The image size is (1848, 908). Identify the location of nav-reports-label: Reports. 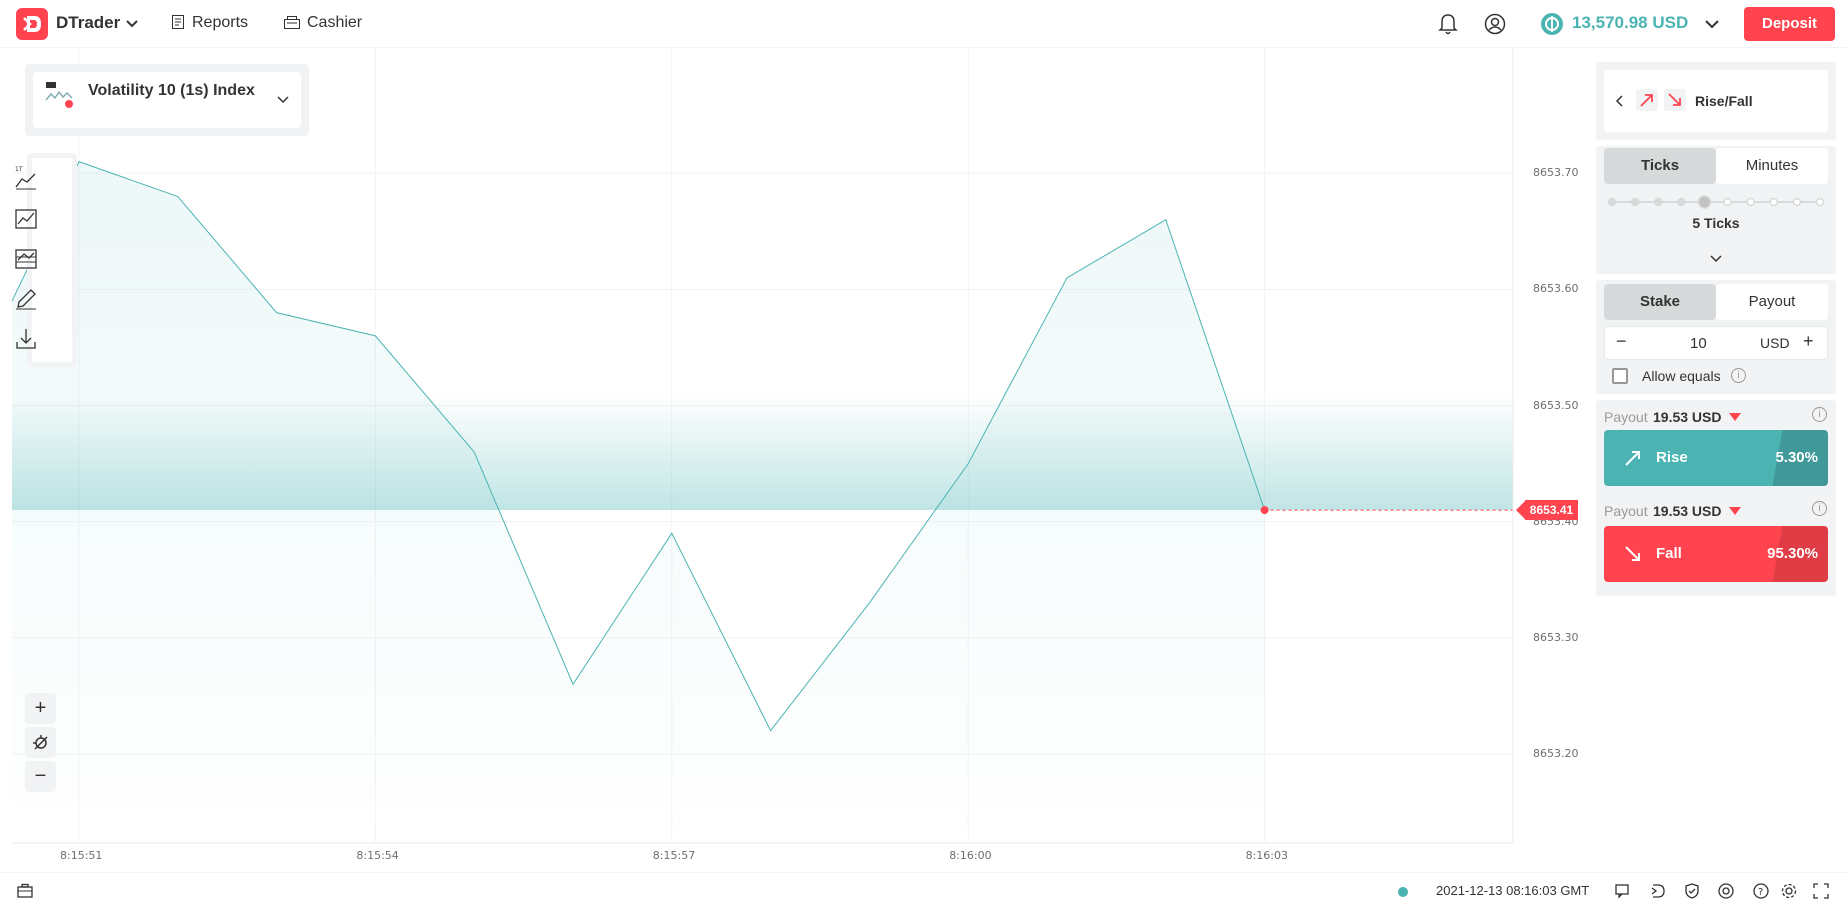
(220, 22).